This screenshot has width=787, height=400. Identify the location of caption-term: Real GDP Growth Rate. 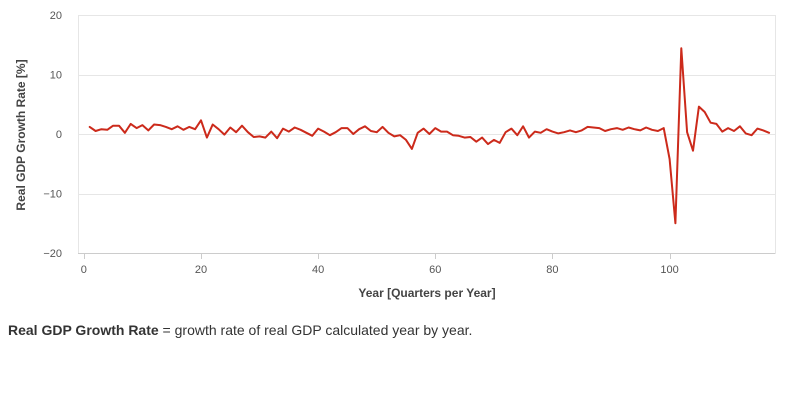
(83, 330).